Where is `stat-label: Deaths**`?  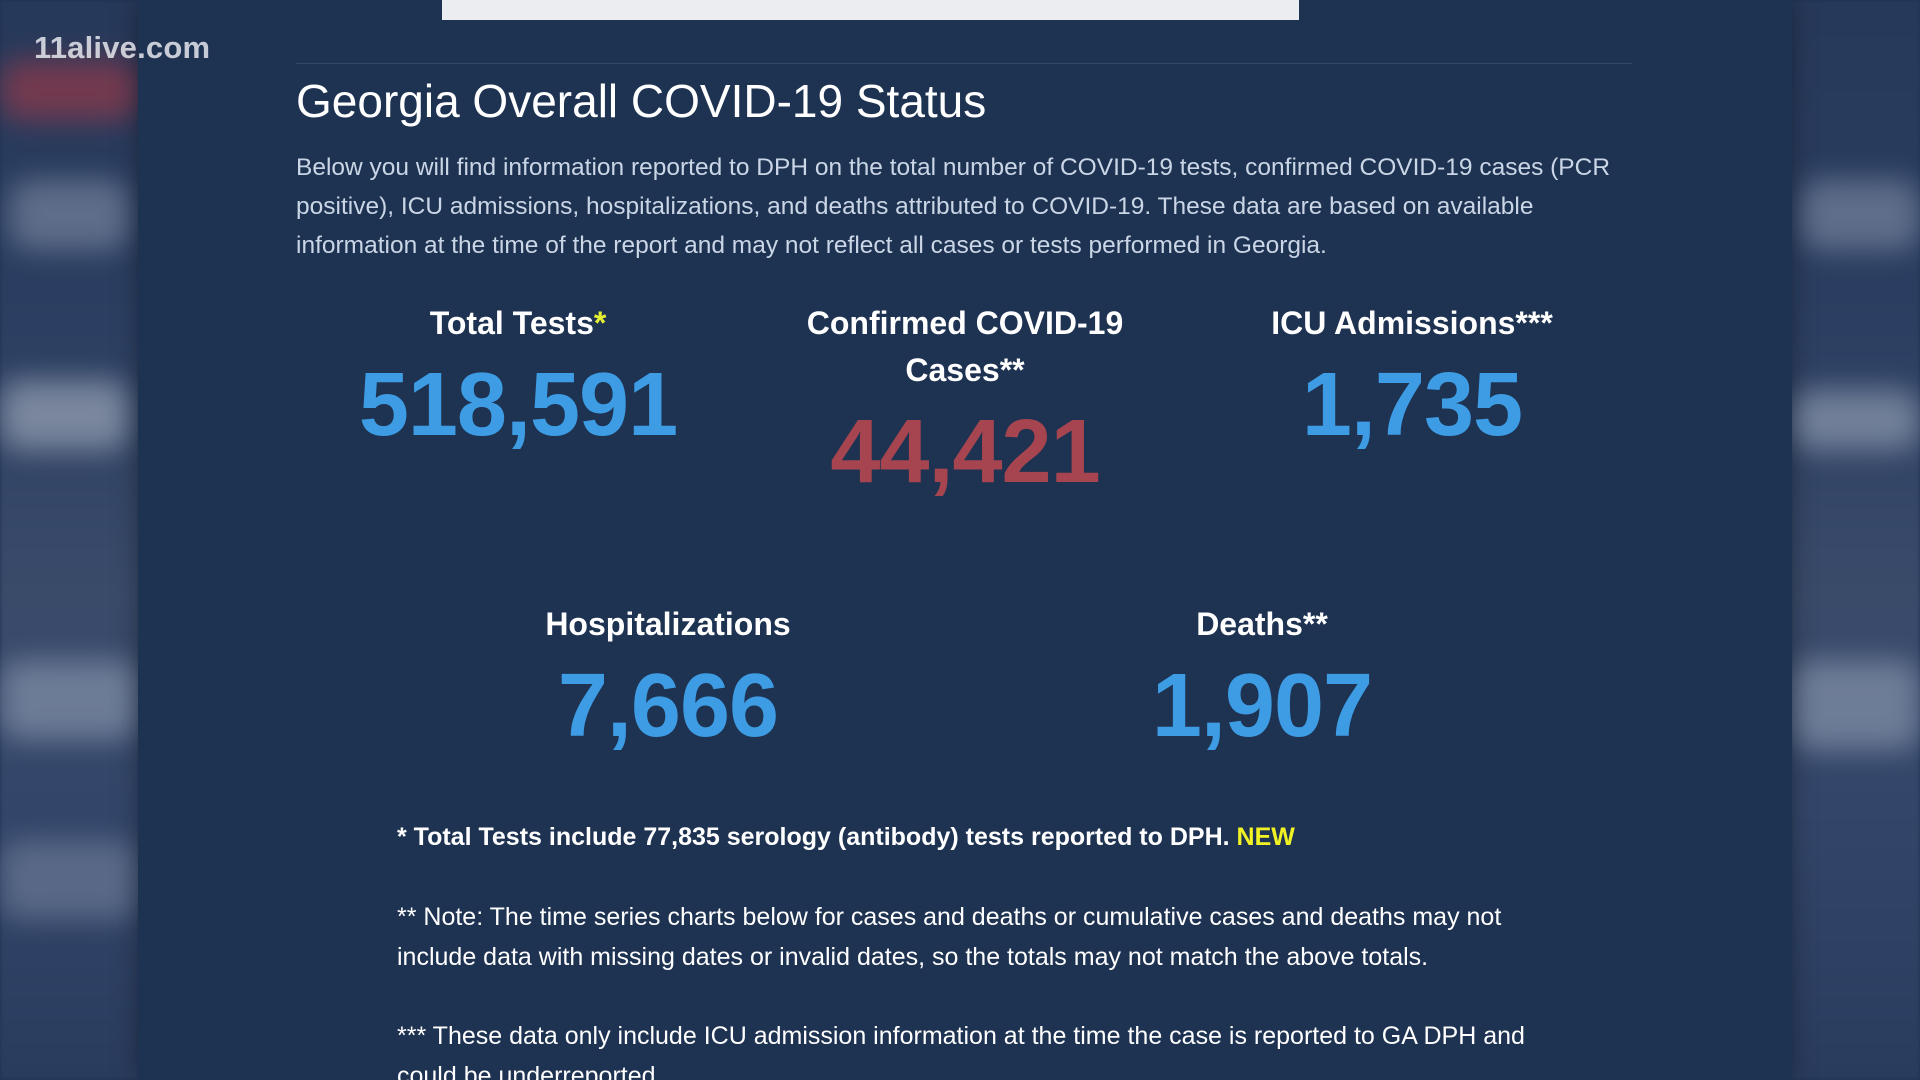
stat-label: Deaths** is located at coordinates (1262, 624).